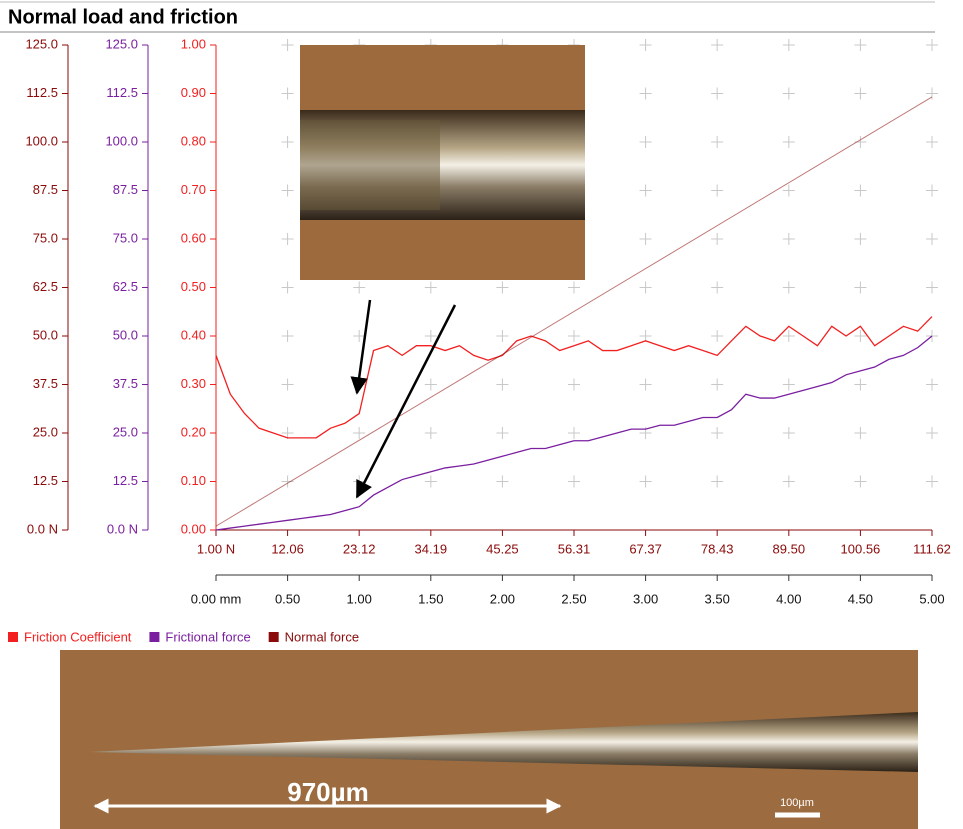 The width and height of the screenshot is (963, 829). What do you see at coordinates (193, 383) in the screenshot?
I see `y-tick-label: 0.30` at bounding box center [193, 383].